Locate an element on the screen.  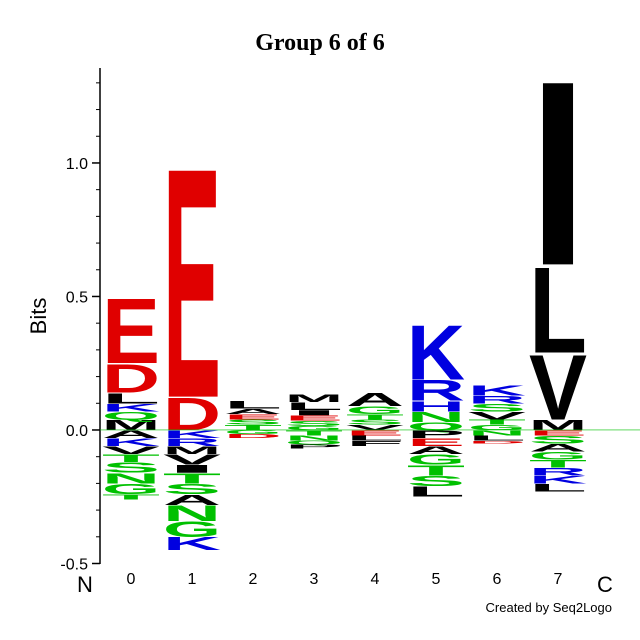
n-terminus-label: N is located at coordinates (85, 584).